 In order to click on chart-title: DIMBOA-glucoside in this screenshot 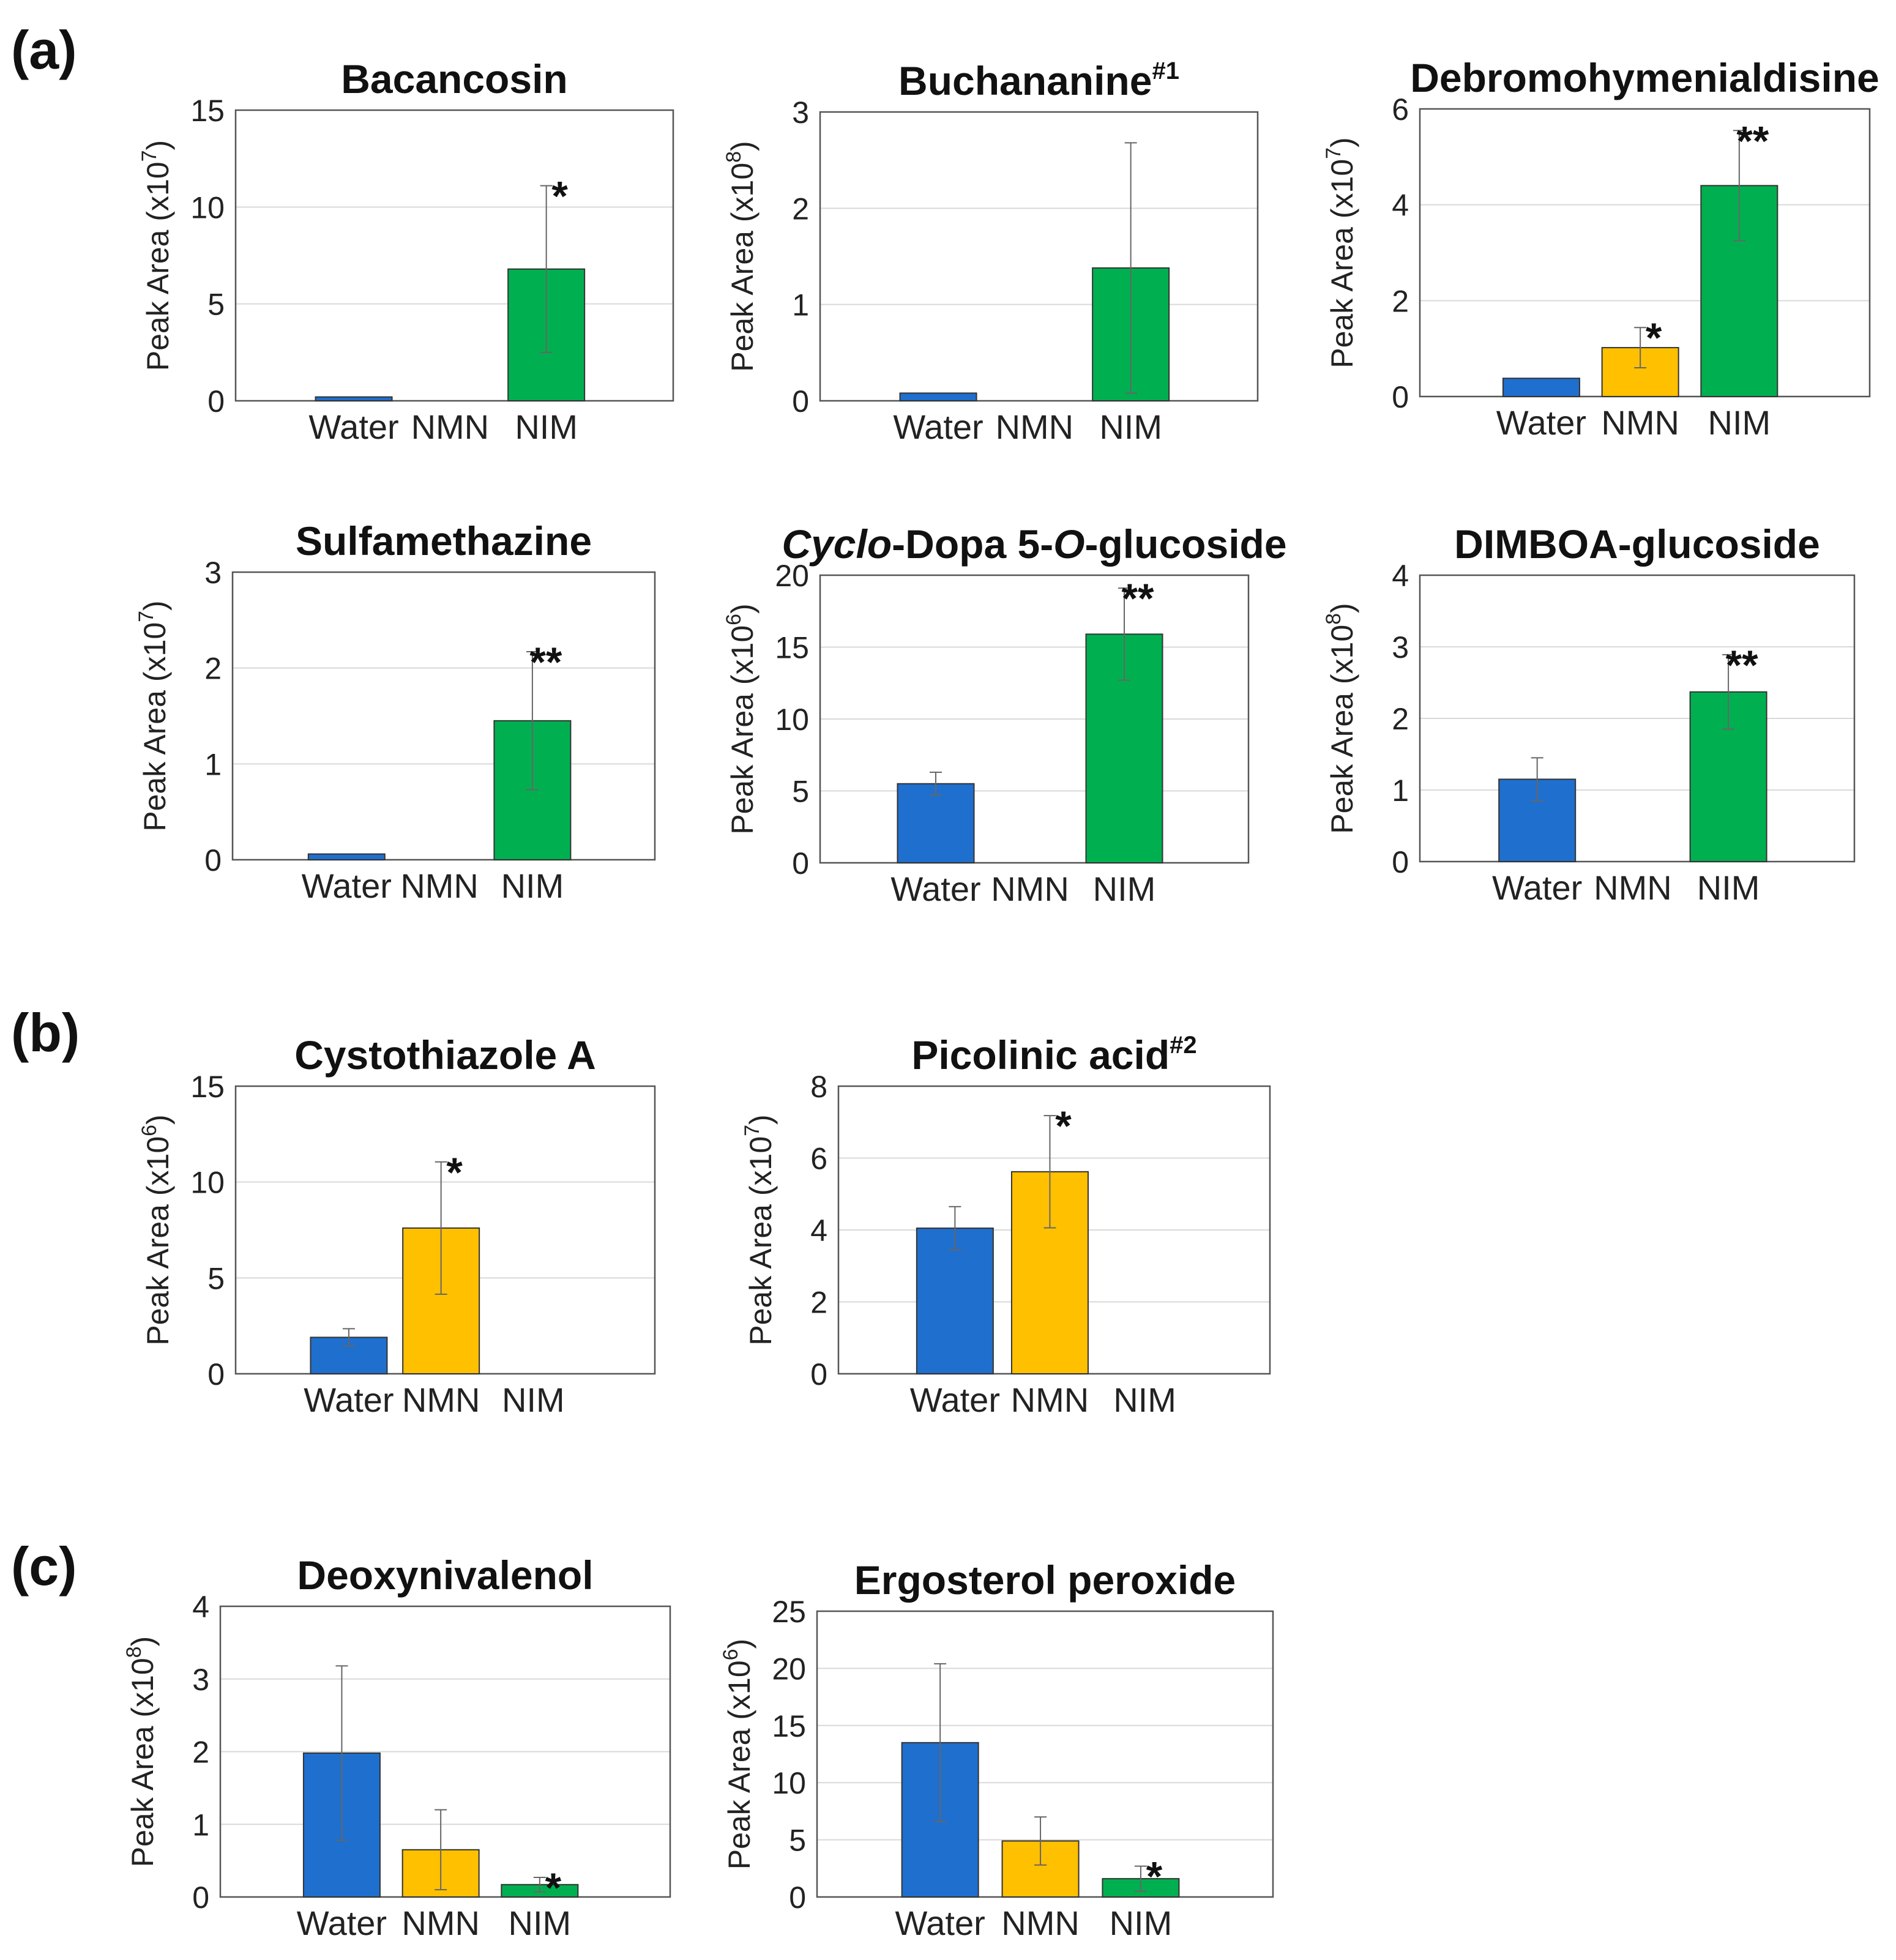, I will do `click(1637, 544)`.